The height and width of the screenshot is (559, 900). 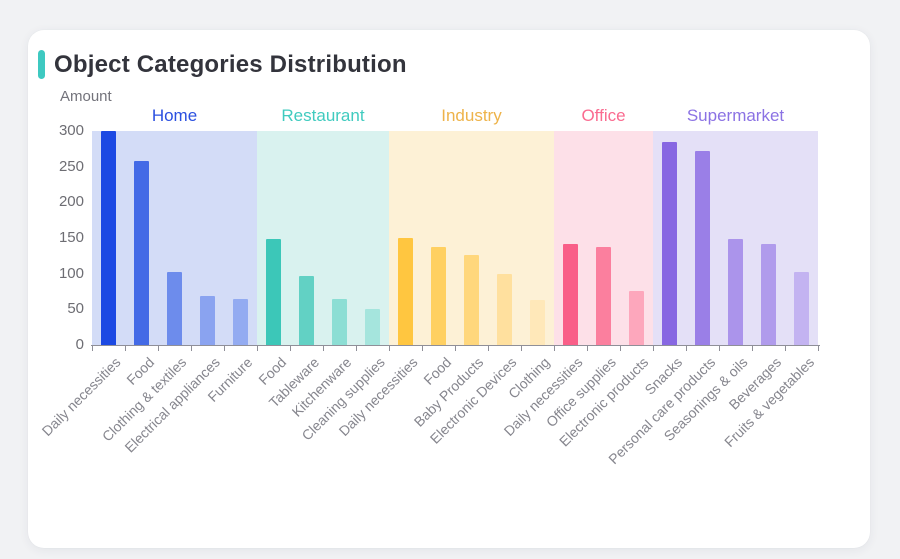 I want to click on group-label-home: Home, so click(x=174, y=115).